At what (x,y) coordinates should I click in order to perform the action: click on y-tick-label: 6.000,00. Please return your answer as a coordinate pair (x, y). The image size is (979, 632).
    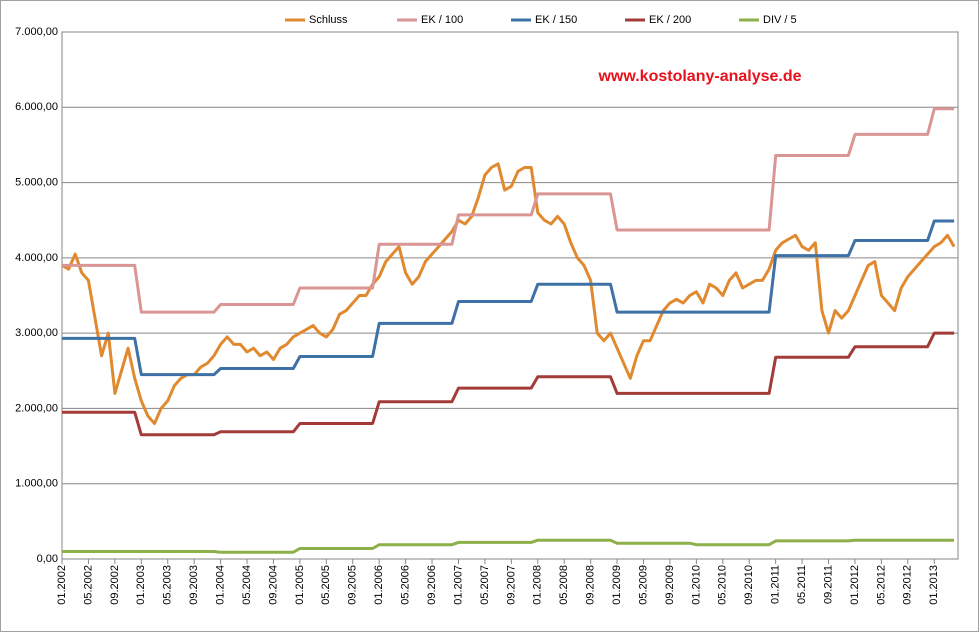
    Looking at the image, I should click on (36, 107).